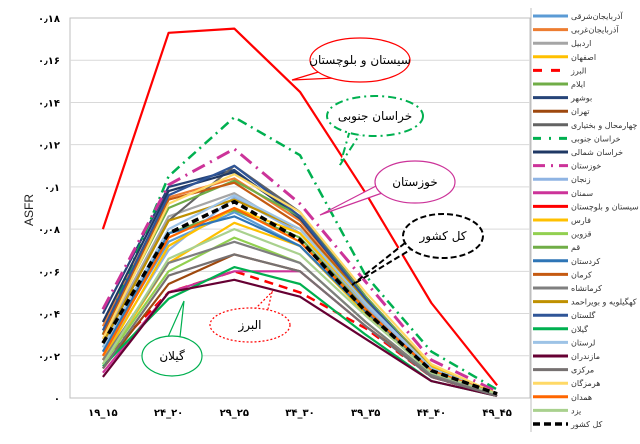 Image resolution: width=640 pixels, height=444 pixels. Describe the element at coordinates (557, 410) in the screenshot. I see `legend-item: یزد` at that location.